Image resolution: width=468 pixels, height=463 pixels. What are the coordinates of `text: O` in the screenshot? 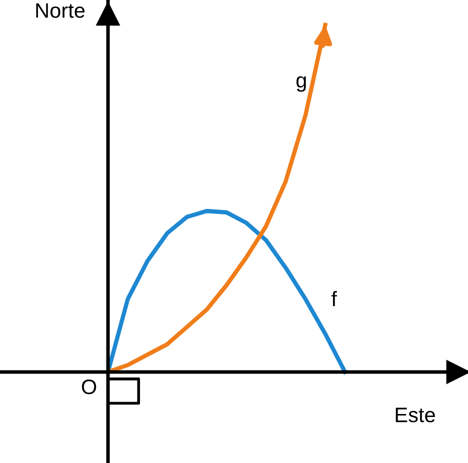 It's located at (89, 386).